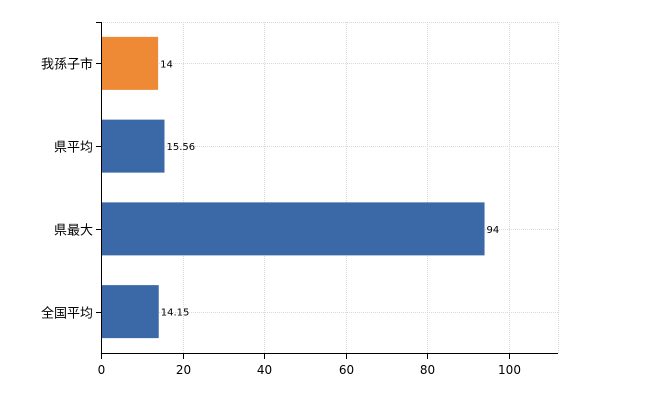  Describe the element at coordinates (67, 314) in the screenshot. I see `category-label: 全国平均` at that location.